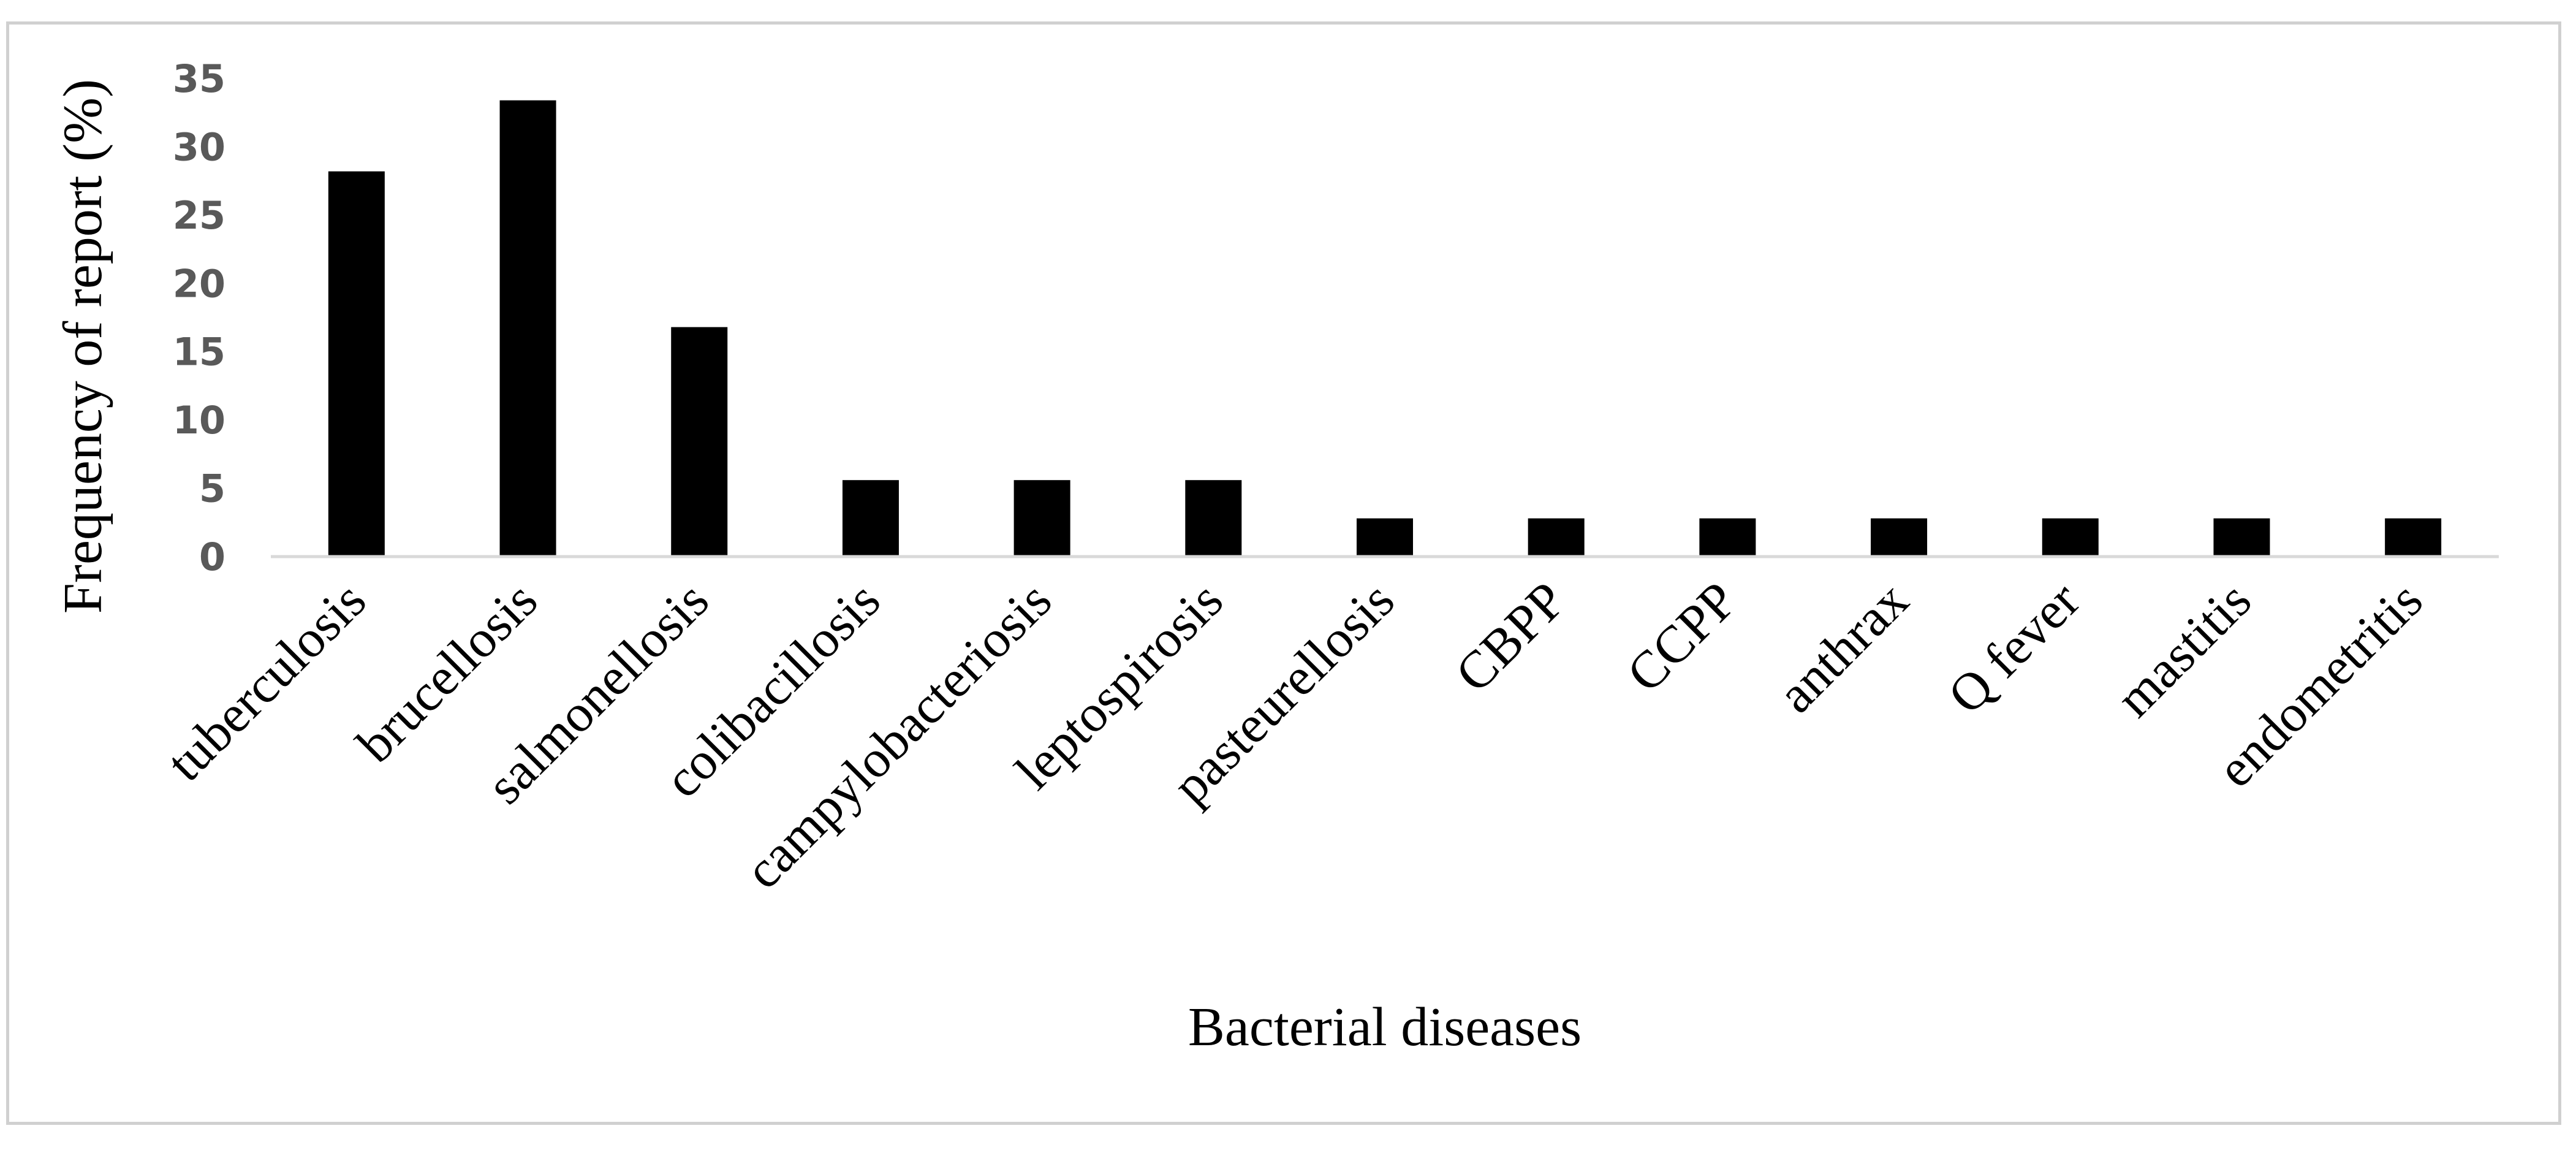  What do you see at coordinates (527, 328) in the screenshot?
I see `bar-brucellosis` at bounding box center [527, 328].